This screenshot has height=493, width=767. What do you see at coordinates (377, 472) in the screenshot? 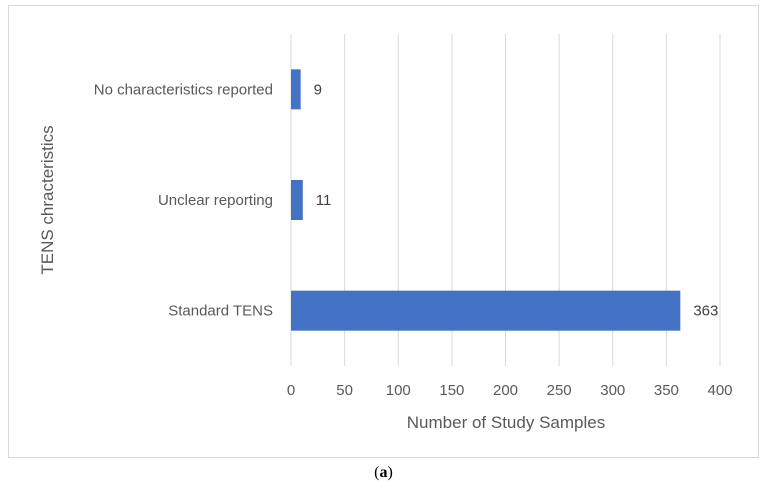
I see `caption-open: (` at bounding box center [377, 472].